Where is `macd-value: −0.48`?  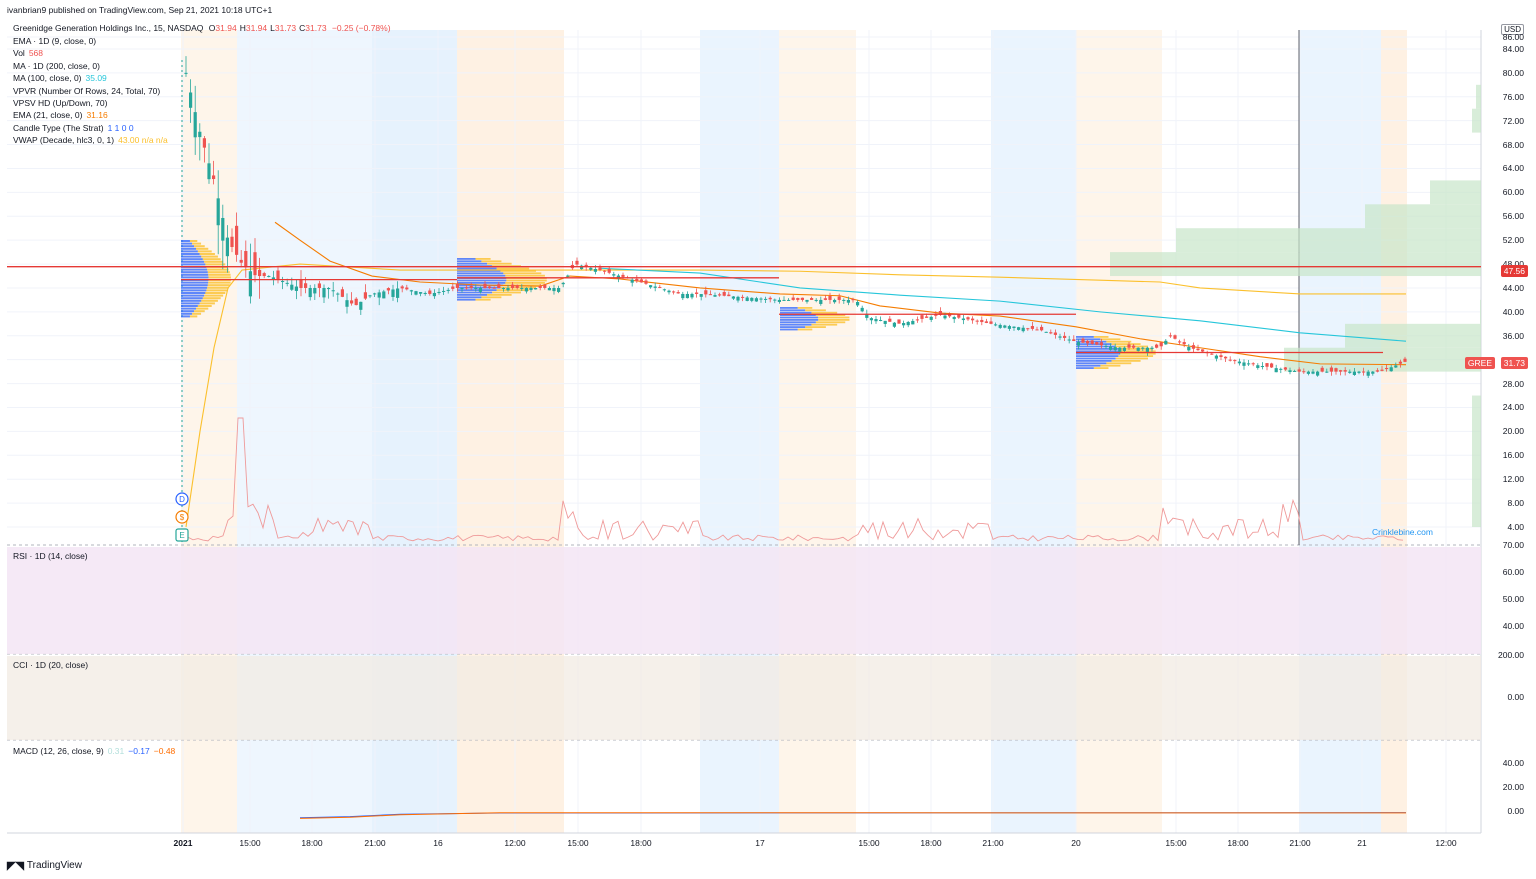
macd-value: −0.48 is located at coordinates (164, 751).